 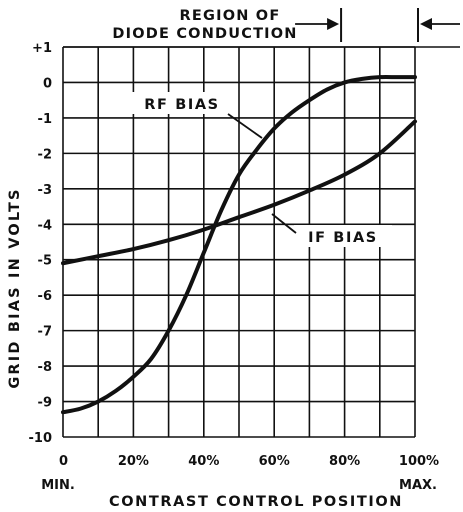 I want to click on y-tick-label: +1, so click(x=42, y=48).